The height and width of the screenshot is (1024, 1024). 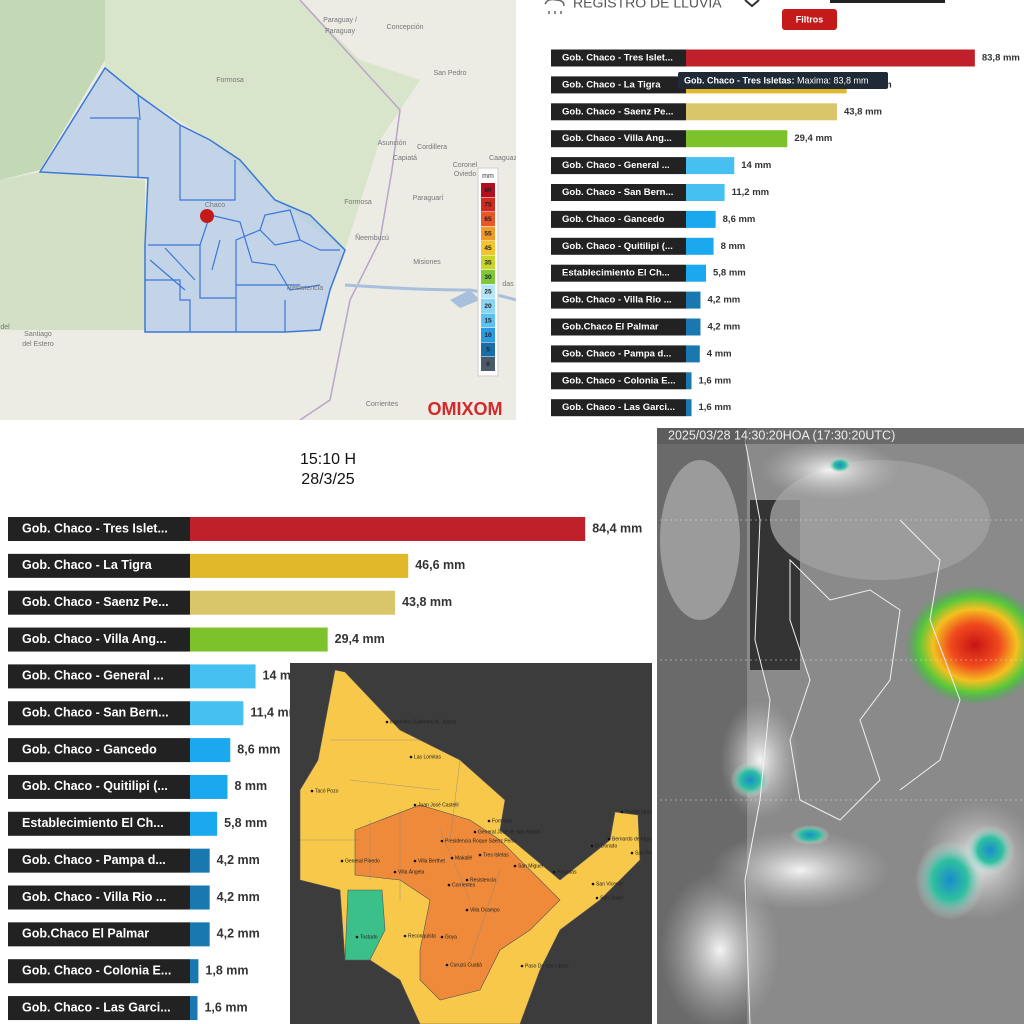 What do you see at coordinates (422, 936) in the screenshot?
I see `place-label: Reconquista` at bounding box center [422, 936].